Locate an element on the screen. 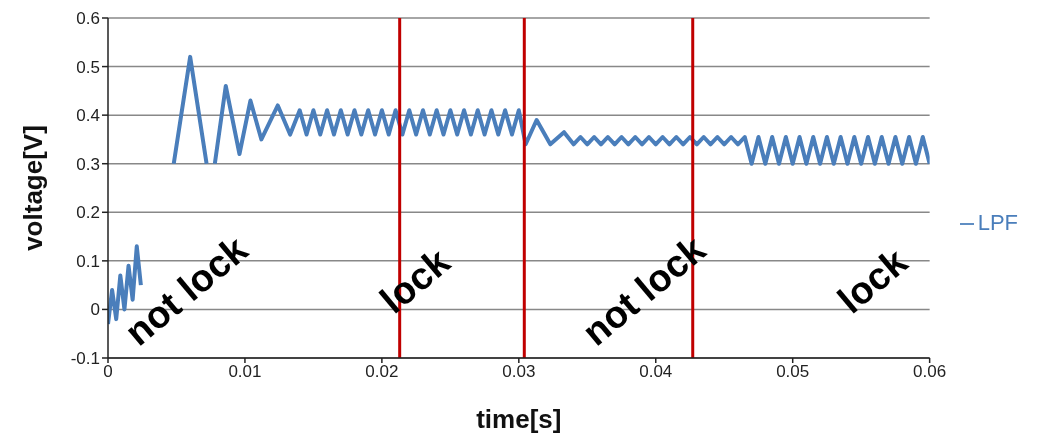 The height and width of the screenshot is (446, 1057). x-axis-title: time[s] is located at coordinates (519, 419).